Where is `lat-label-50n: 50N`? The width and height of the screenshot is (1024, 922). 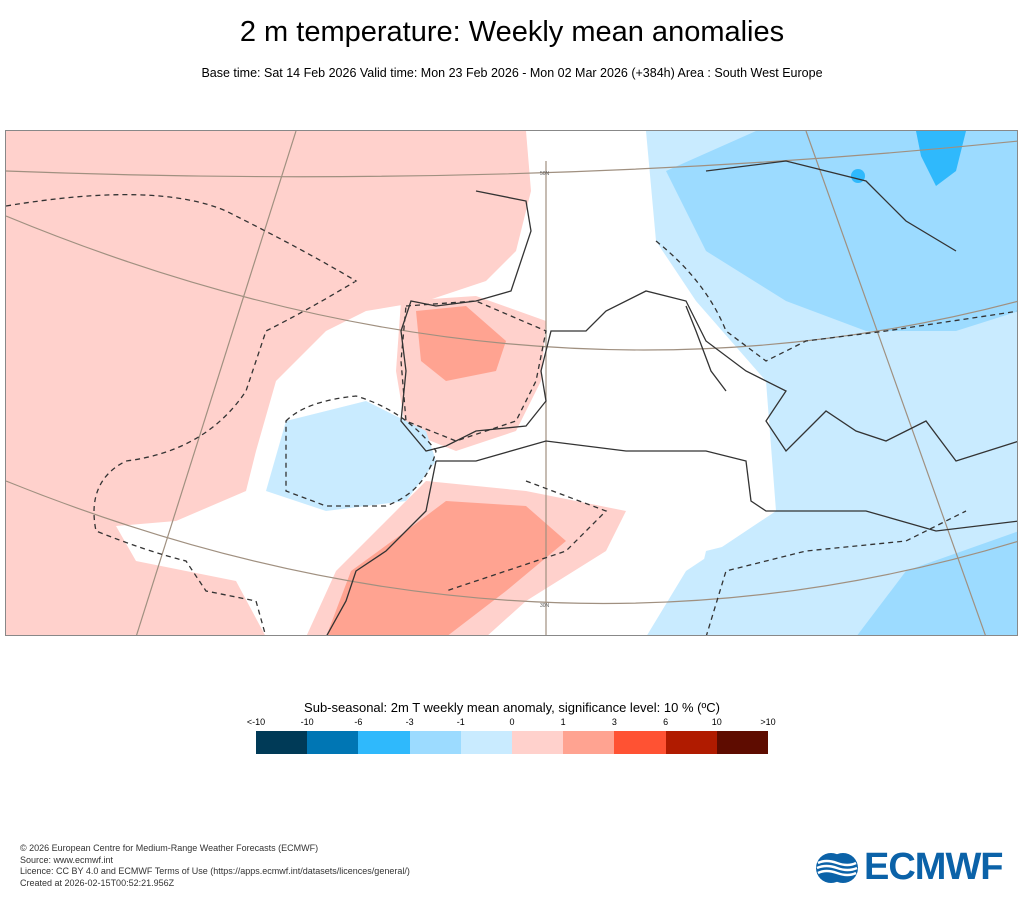
lat-label-50n: 50N is located at coordinates (545, 174).